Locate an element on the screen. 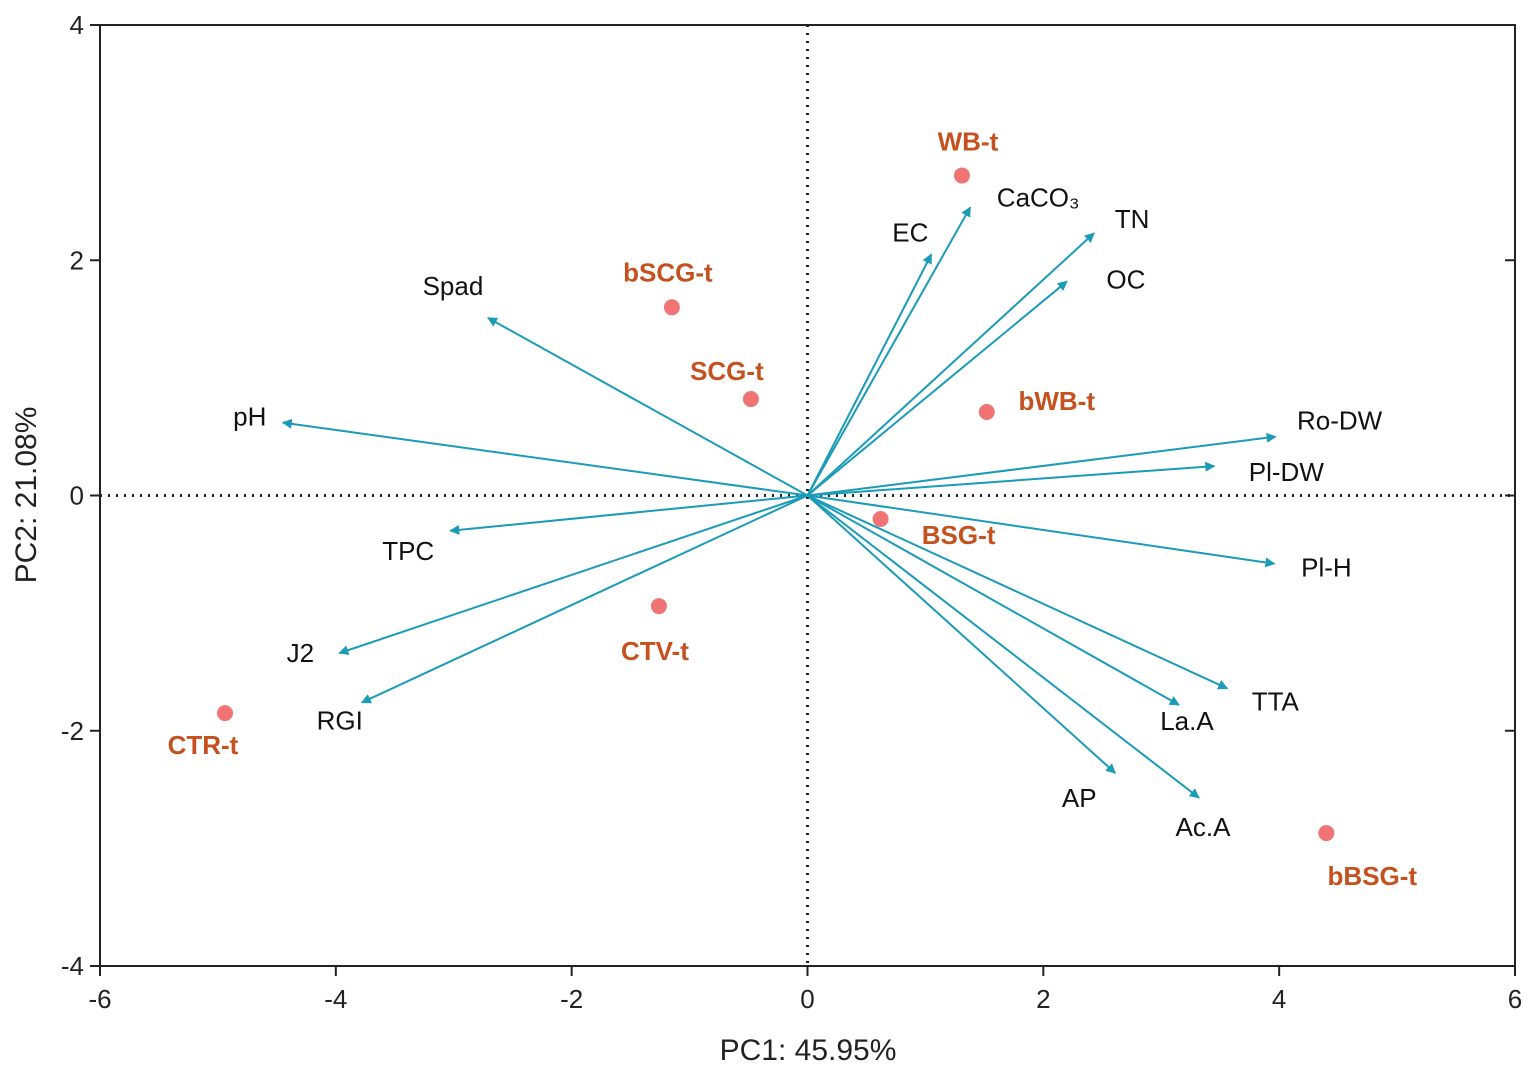  score-label: bBSG-t is located at coordinates (1373, 876).